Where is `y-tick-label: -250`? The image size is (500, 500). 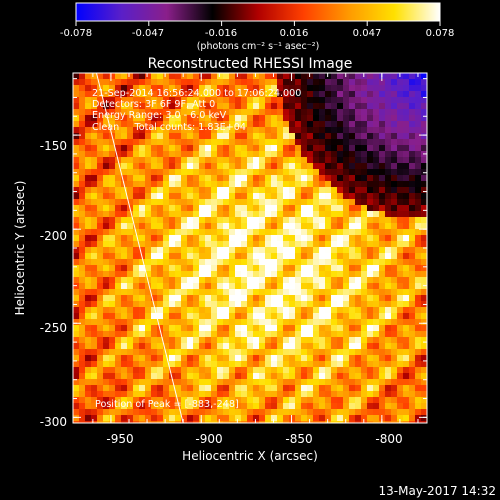
y-tick-label: -250 is located at coordinates (53, 328).